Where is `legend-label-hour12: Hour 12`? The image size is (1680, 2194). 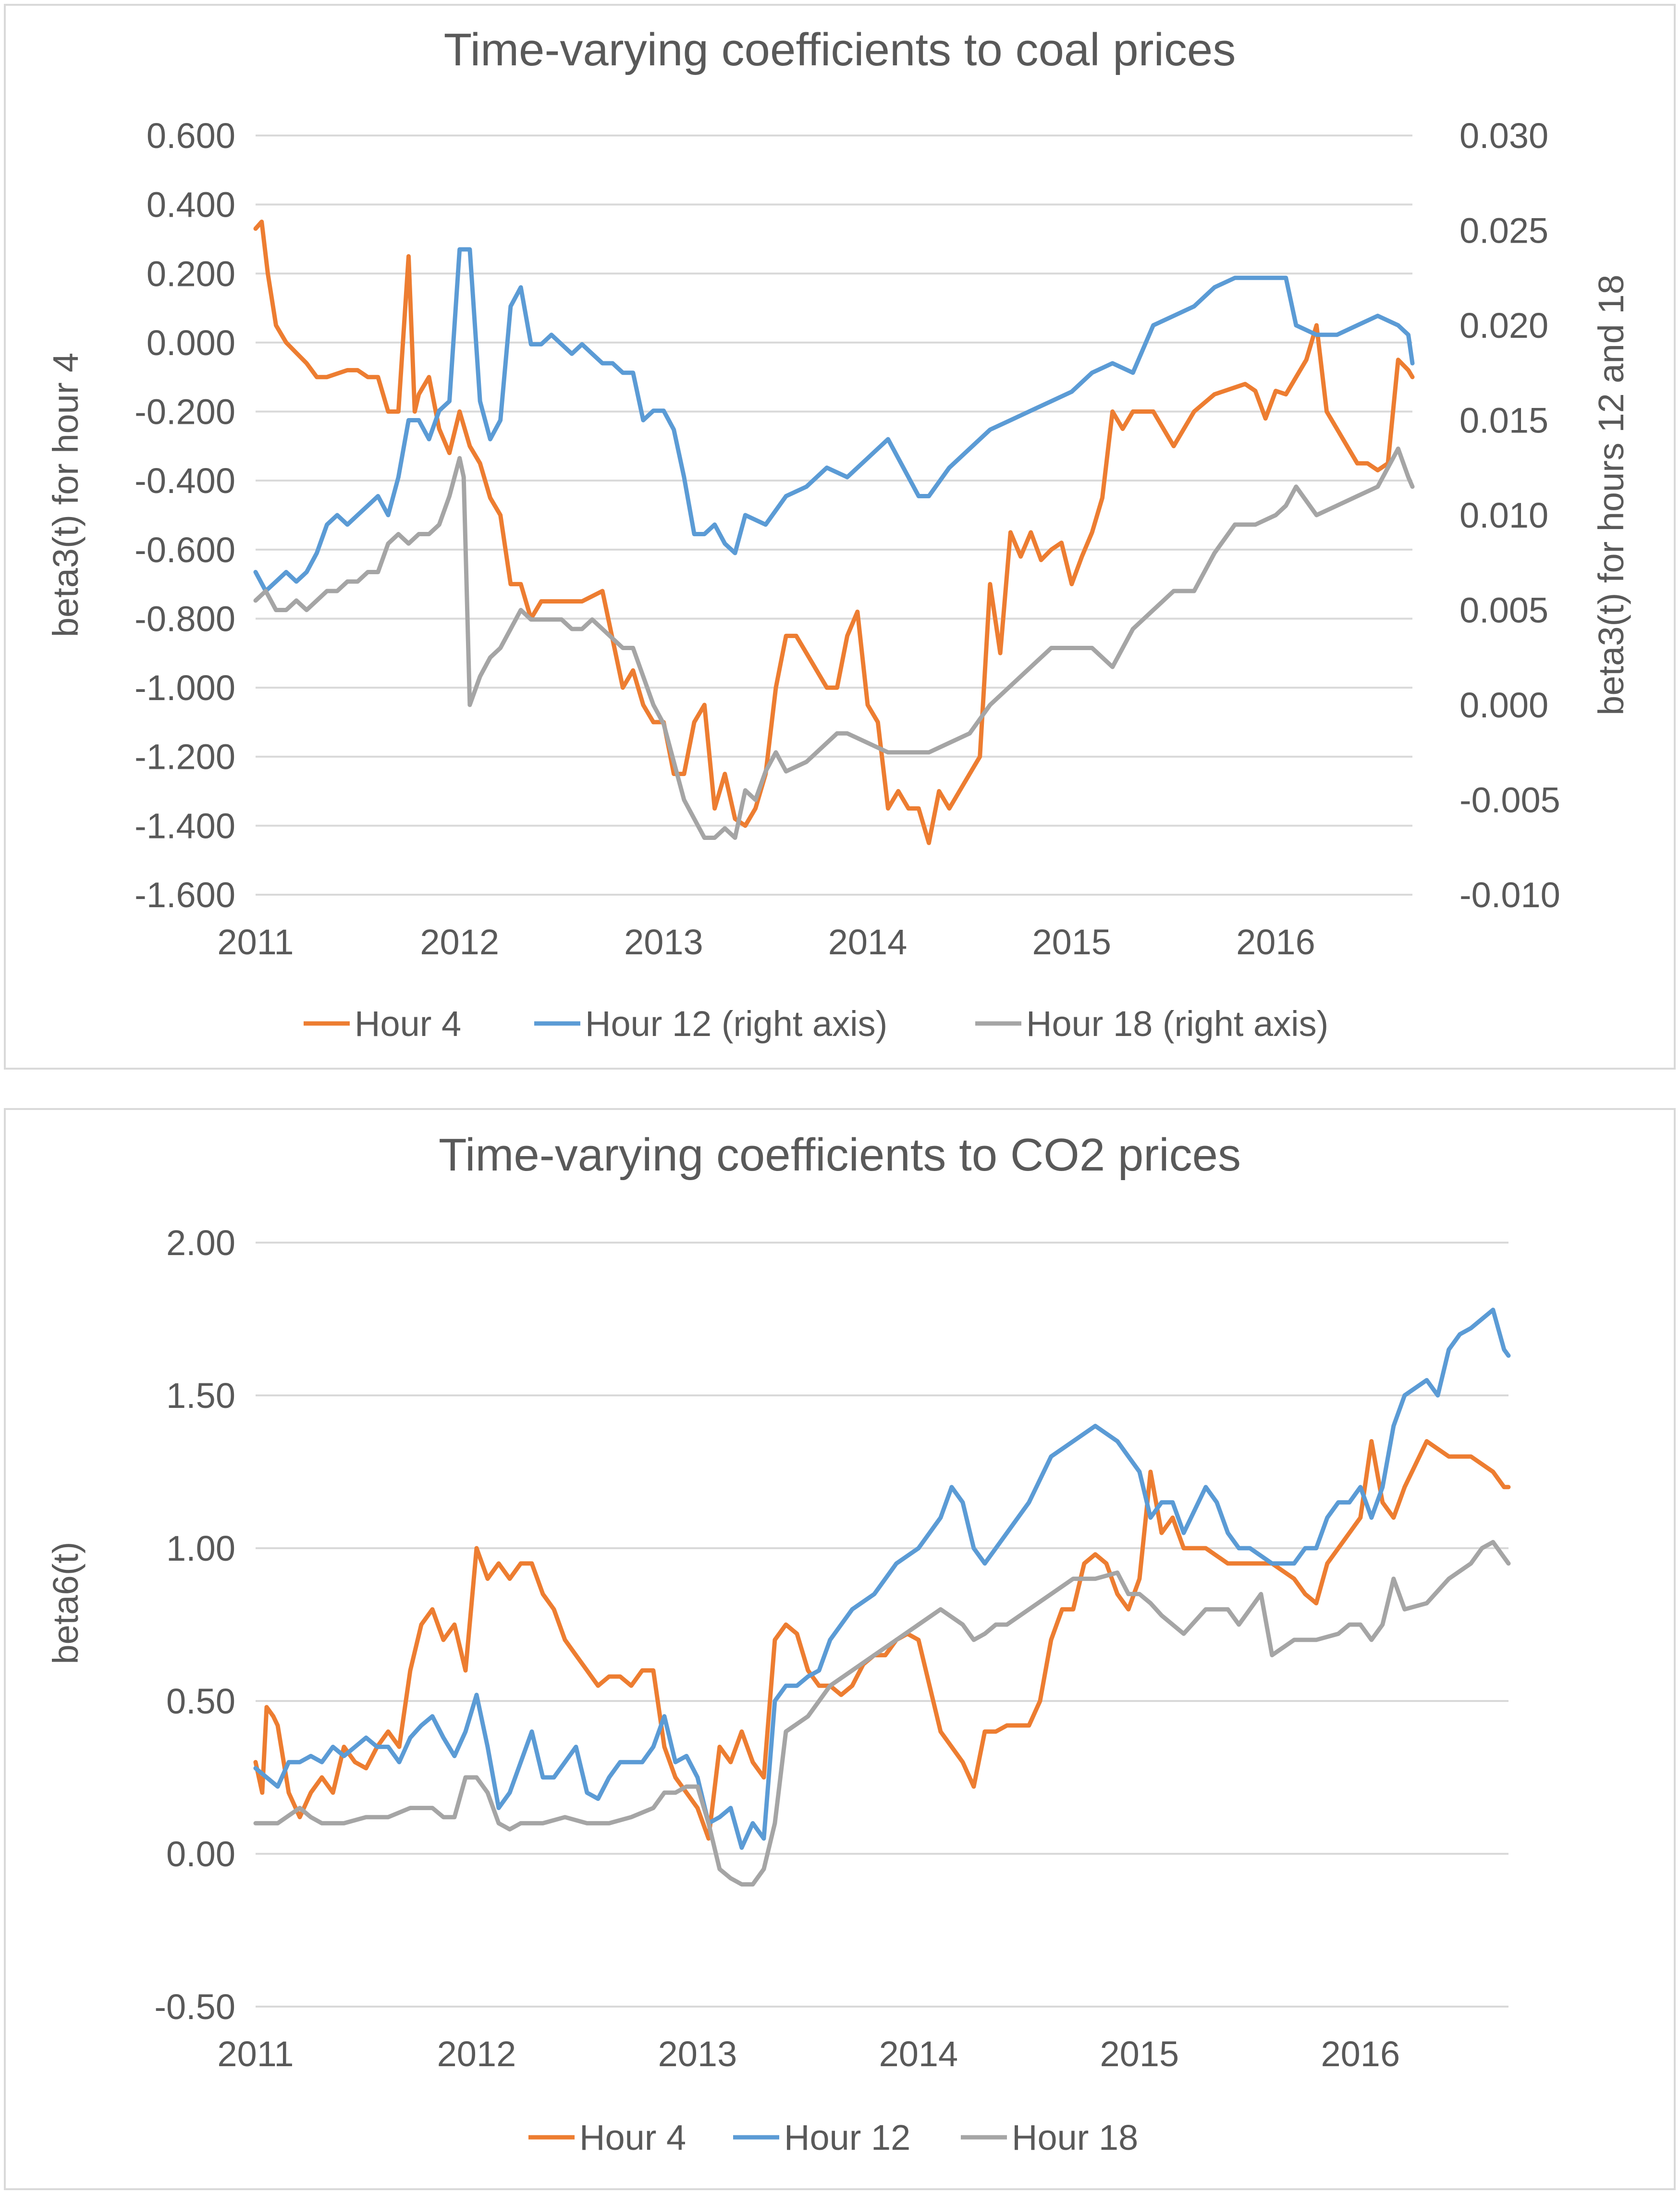 legend-label-hour12: Hour 12 is located at coordinates (847, 2137).